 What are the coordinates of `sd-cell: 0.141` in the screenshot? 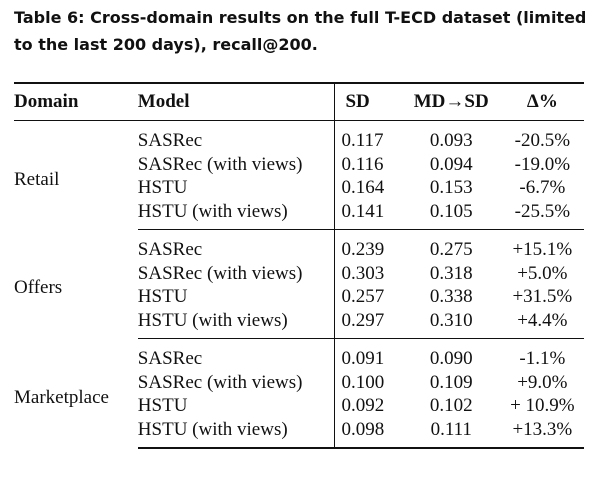 It's located at (368, 214).